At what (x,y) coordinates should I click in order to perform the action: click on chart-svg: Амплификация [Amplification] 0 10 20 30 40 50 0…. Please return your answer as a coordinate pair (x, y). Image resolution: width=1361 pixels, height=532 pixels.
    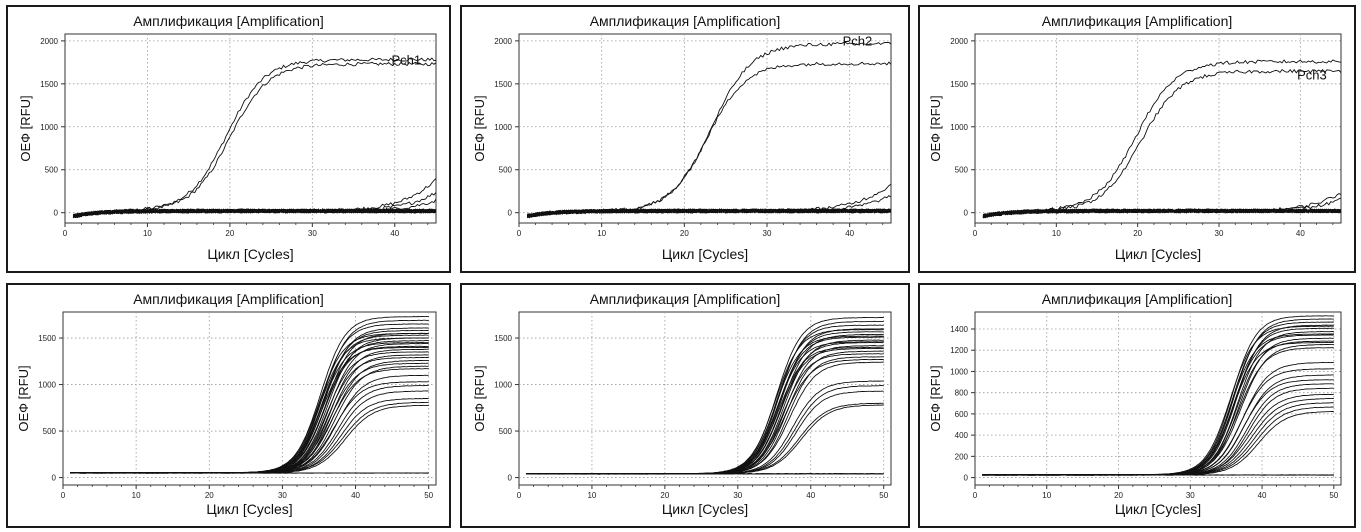
    Looking at the image, I should click on (1135, 404).